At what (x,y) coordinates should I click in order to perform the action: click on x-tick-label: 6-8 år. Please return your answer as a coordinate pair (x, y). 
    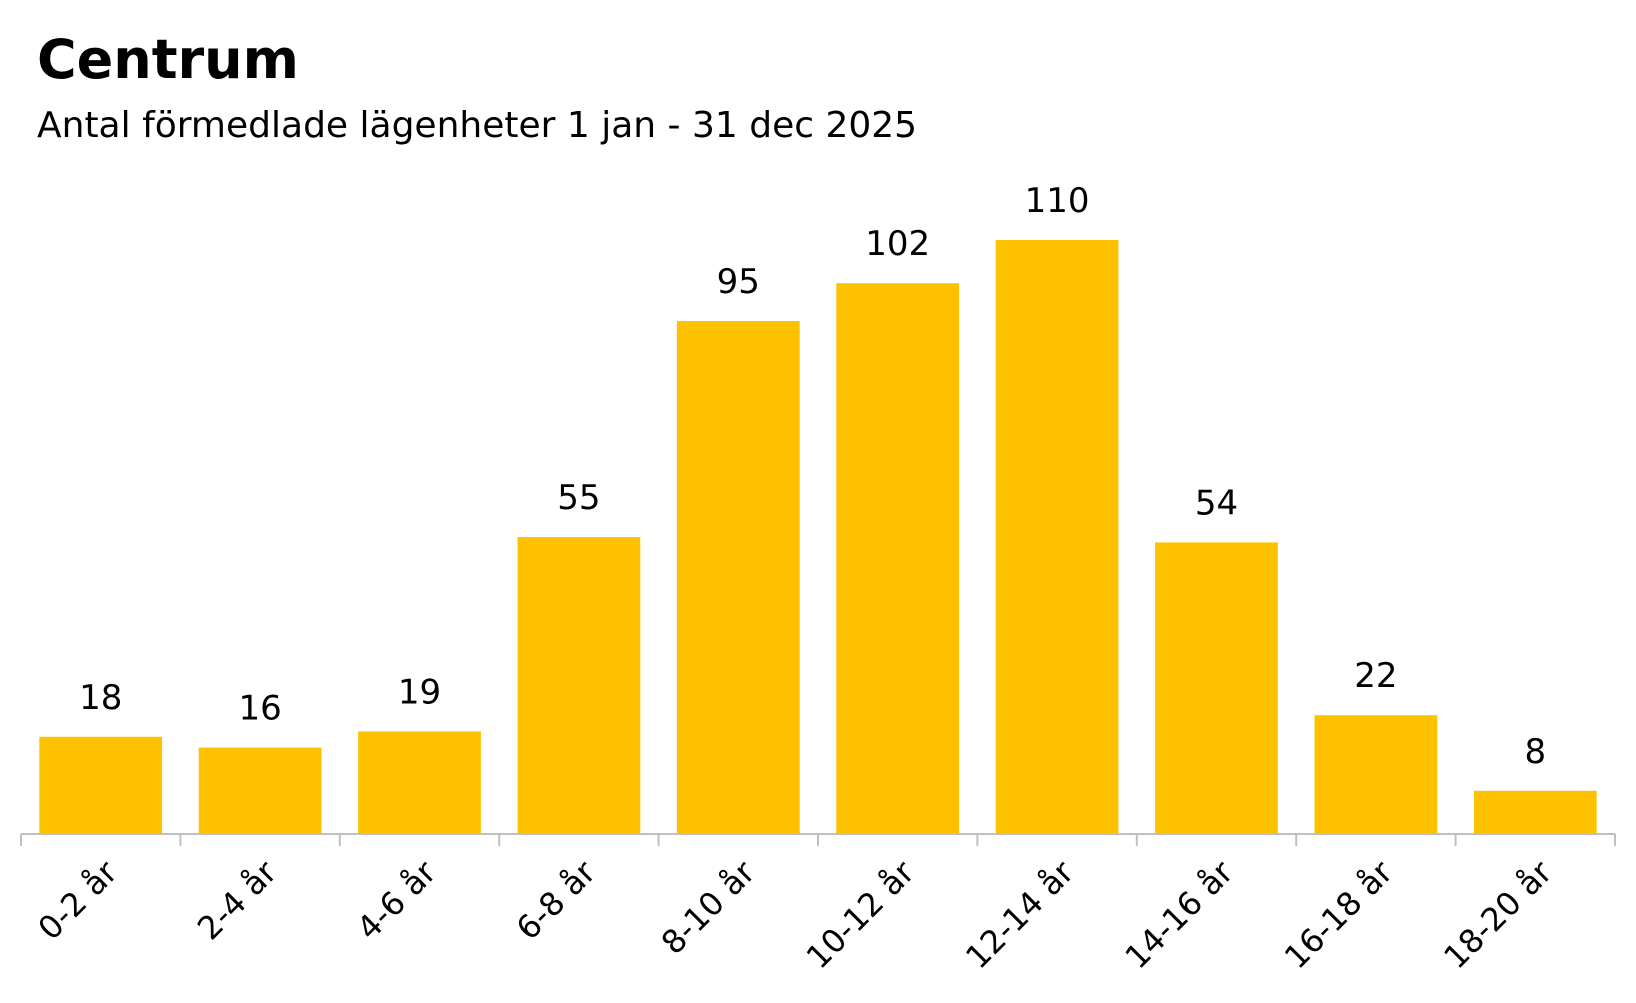
    Looking at the image, I should click on (556, 900).